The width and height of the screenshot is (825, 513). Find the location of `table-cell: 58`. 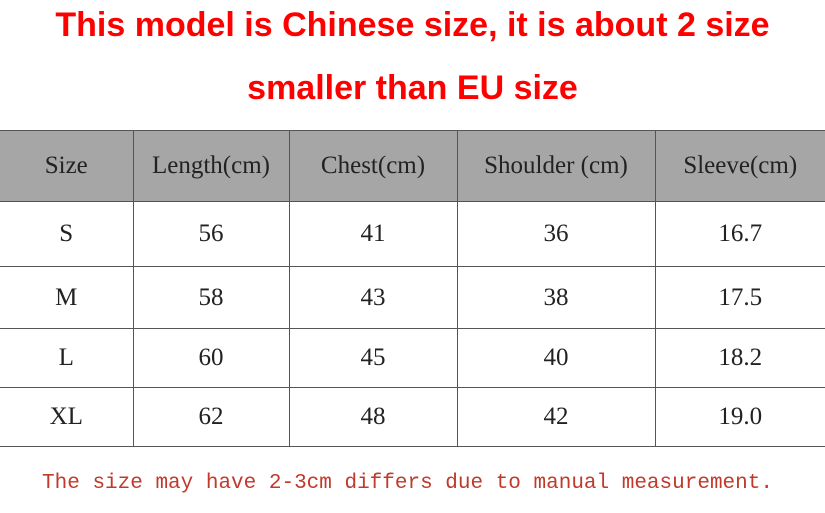

table-cell: 58 is located at coordinates (211, 297).